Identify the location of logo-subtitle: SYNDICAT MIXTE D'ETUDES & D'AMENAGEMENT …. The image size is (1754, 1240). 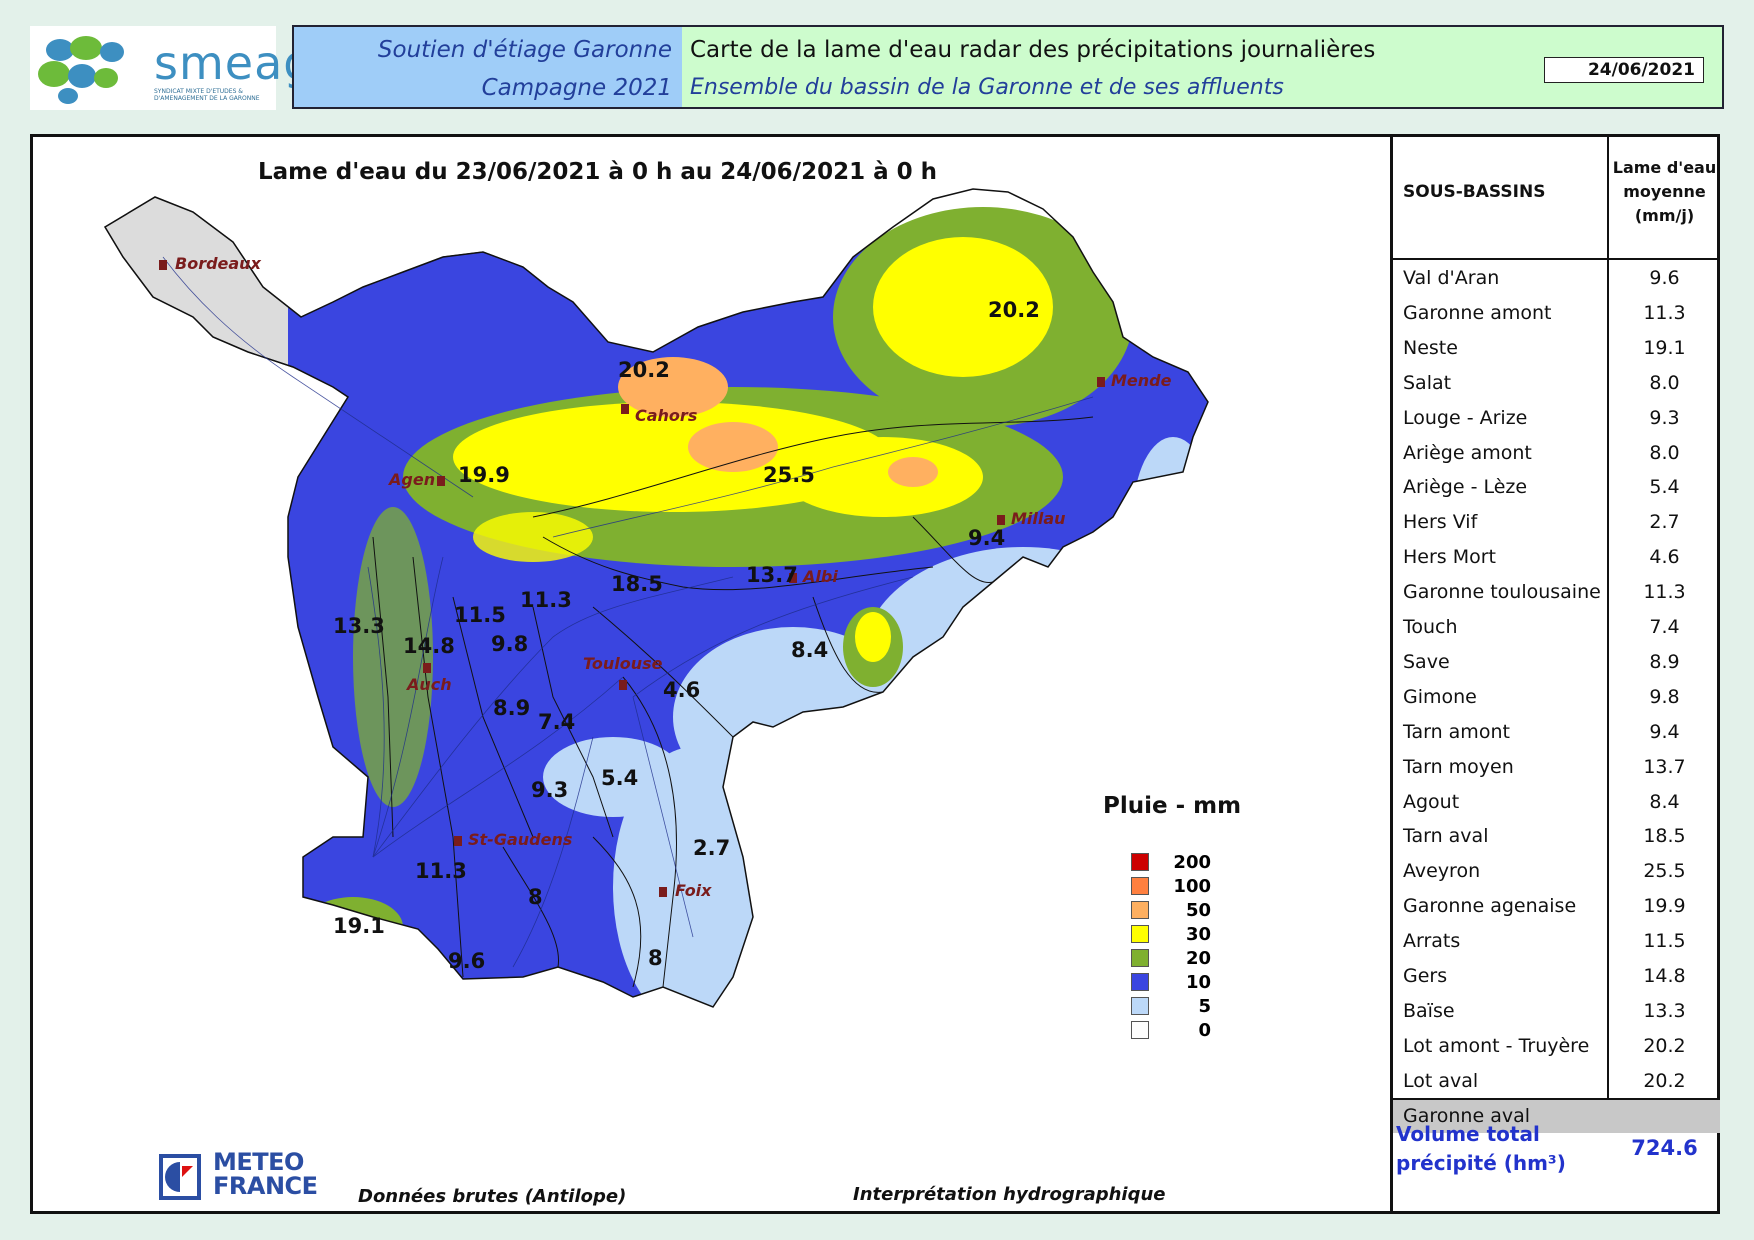
(207, 95).